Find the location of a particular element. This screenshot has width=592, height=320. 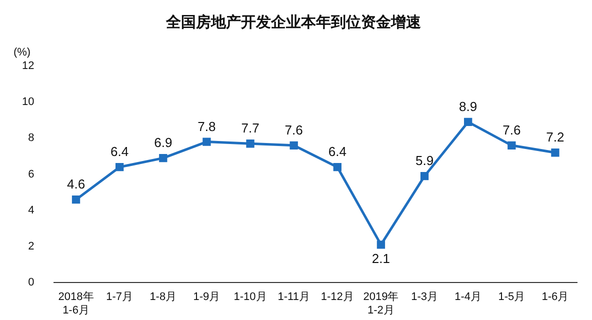

x-tick-label: 1-6月 is located at coordinates (555, 297).